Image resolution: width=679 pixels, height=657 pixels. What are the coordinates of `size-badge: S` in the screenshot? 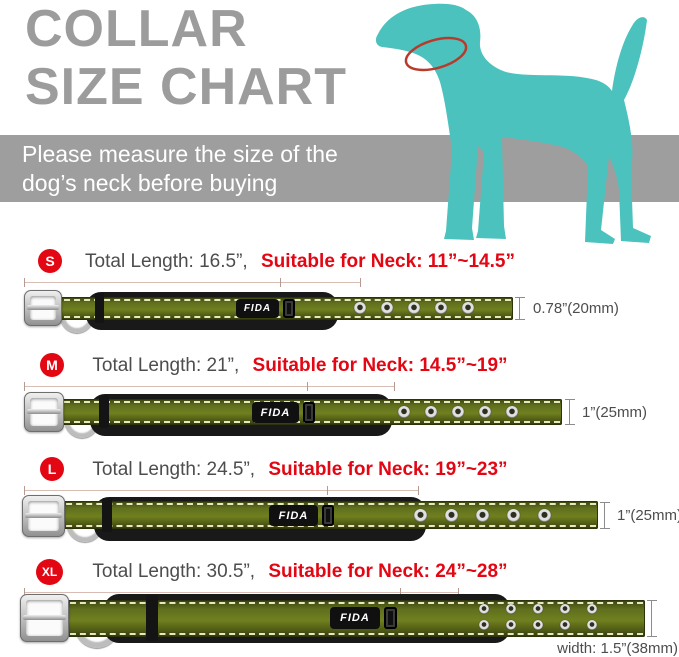 It's located at (50, 261).